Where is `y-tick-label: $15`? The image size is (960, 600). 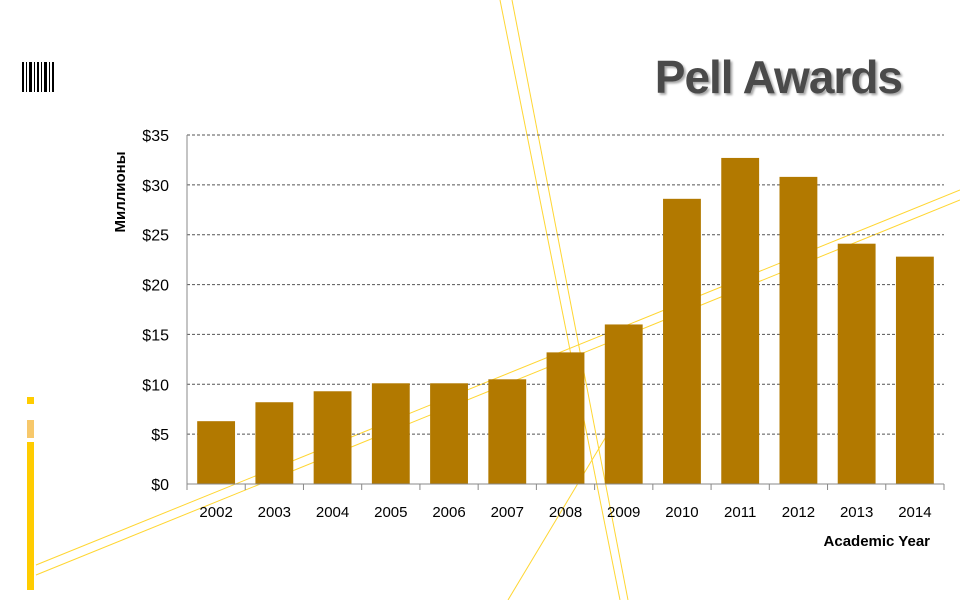
y-tick-label: $15 is located at coordinates (155, 335).